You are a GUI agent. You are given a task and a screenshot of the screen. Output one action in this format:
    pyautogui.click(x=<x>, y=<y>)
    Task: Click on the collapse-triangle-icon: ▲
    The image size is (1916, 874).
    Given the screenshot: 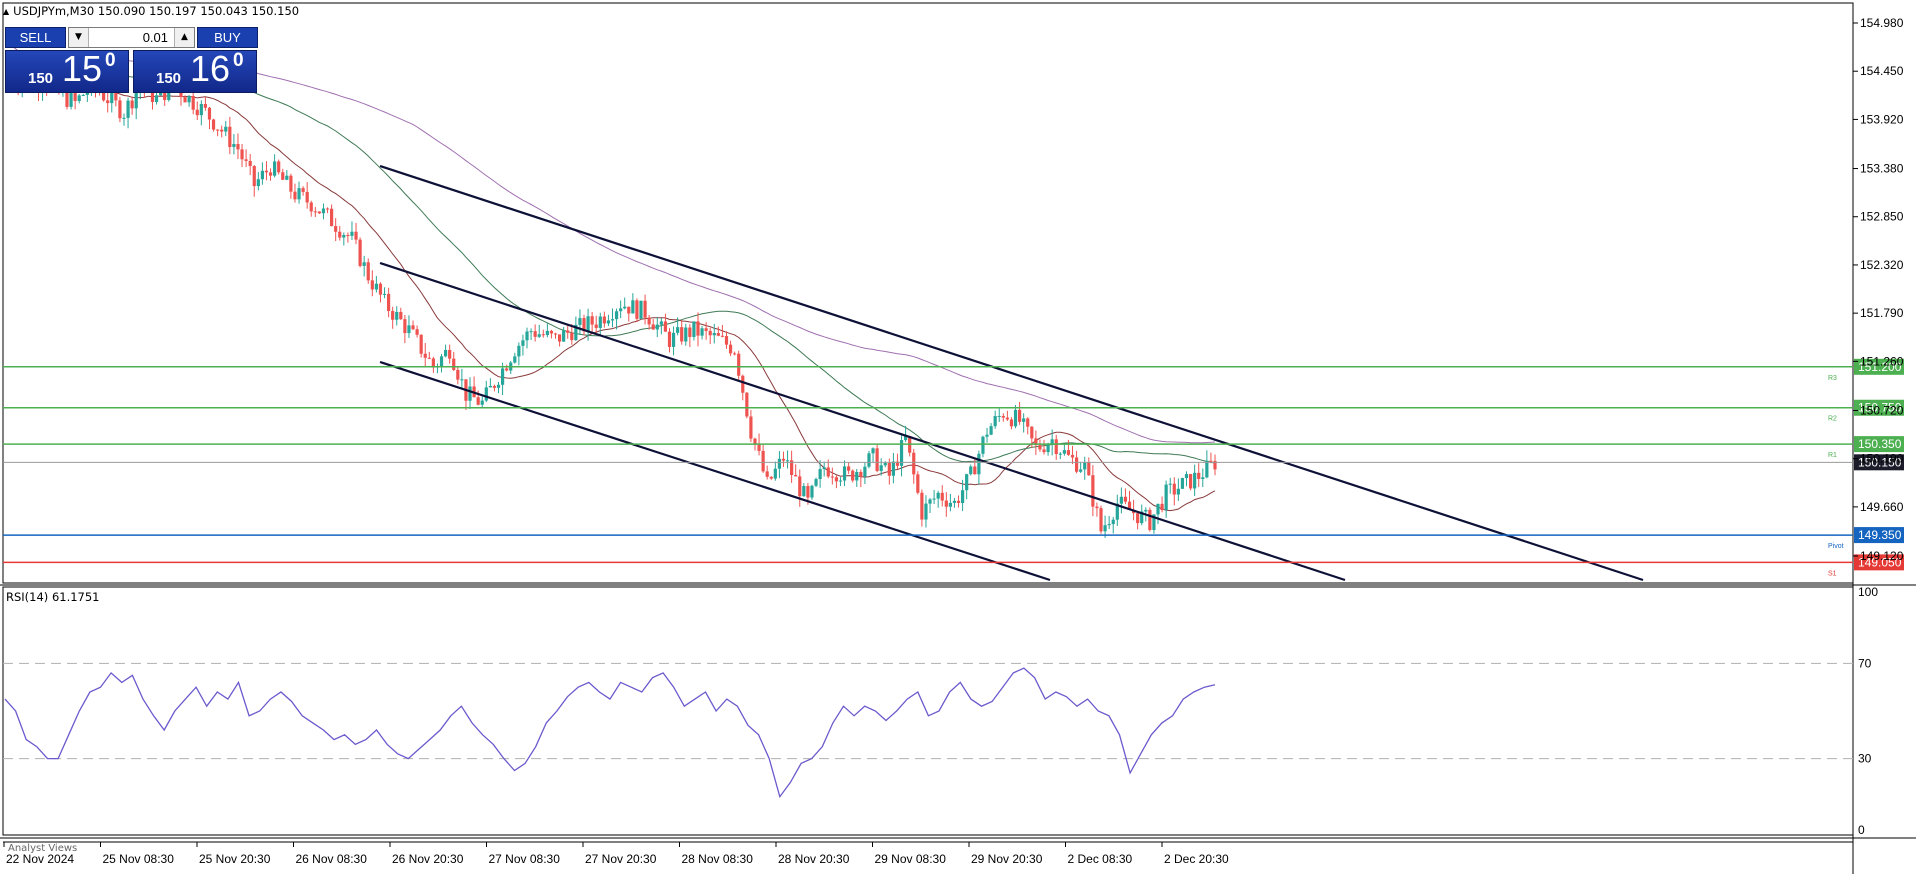 What is the action you would take?
    pyautogui.click(x=6, y=11)
    